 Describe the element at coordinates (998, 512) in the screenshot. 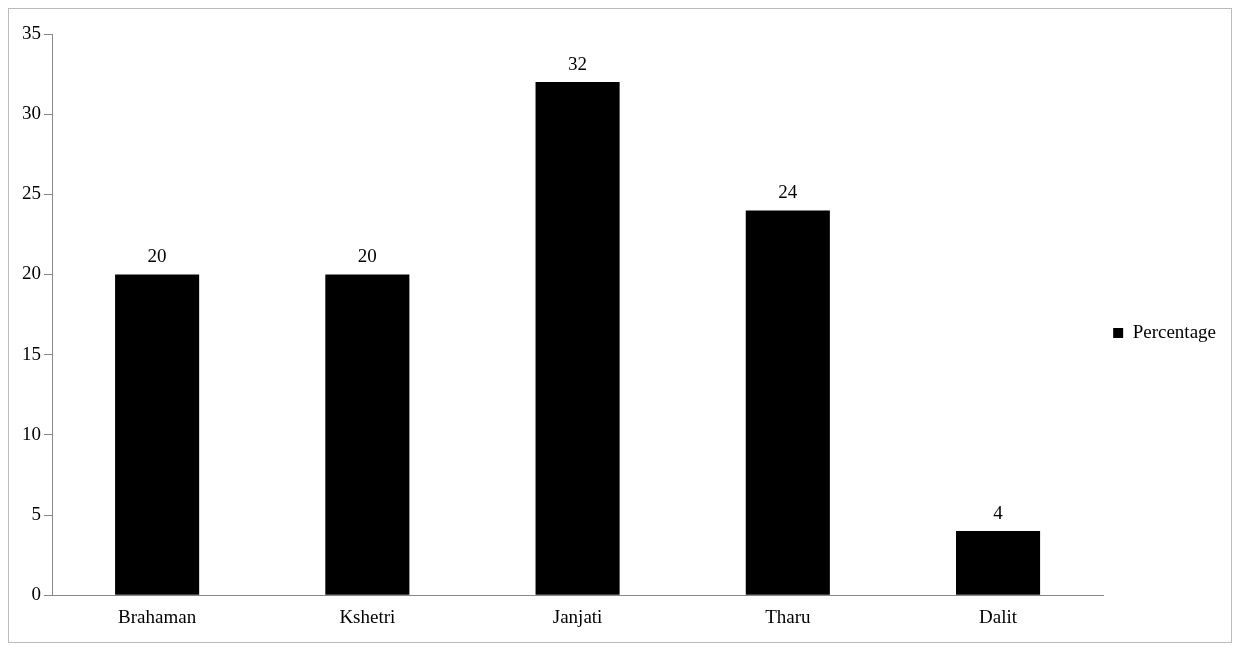

I see `data-label: 4` at that location.